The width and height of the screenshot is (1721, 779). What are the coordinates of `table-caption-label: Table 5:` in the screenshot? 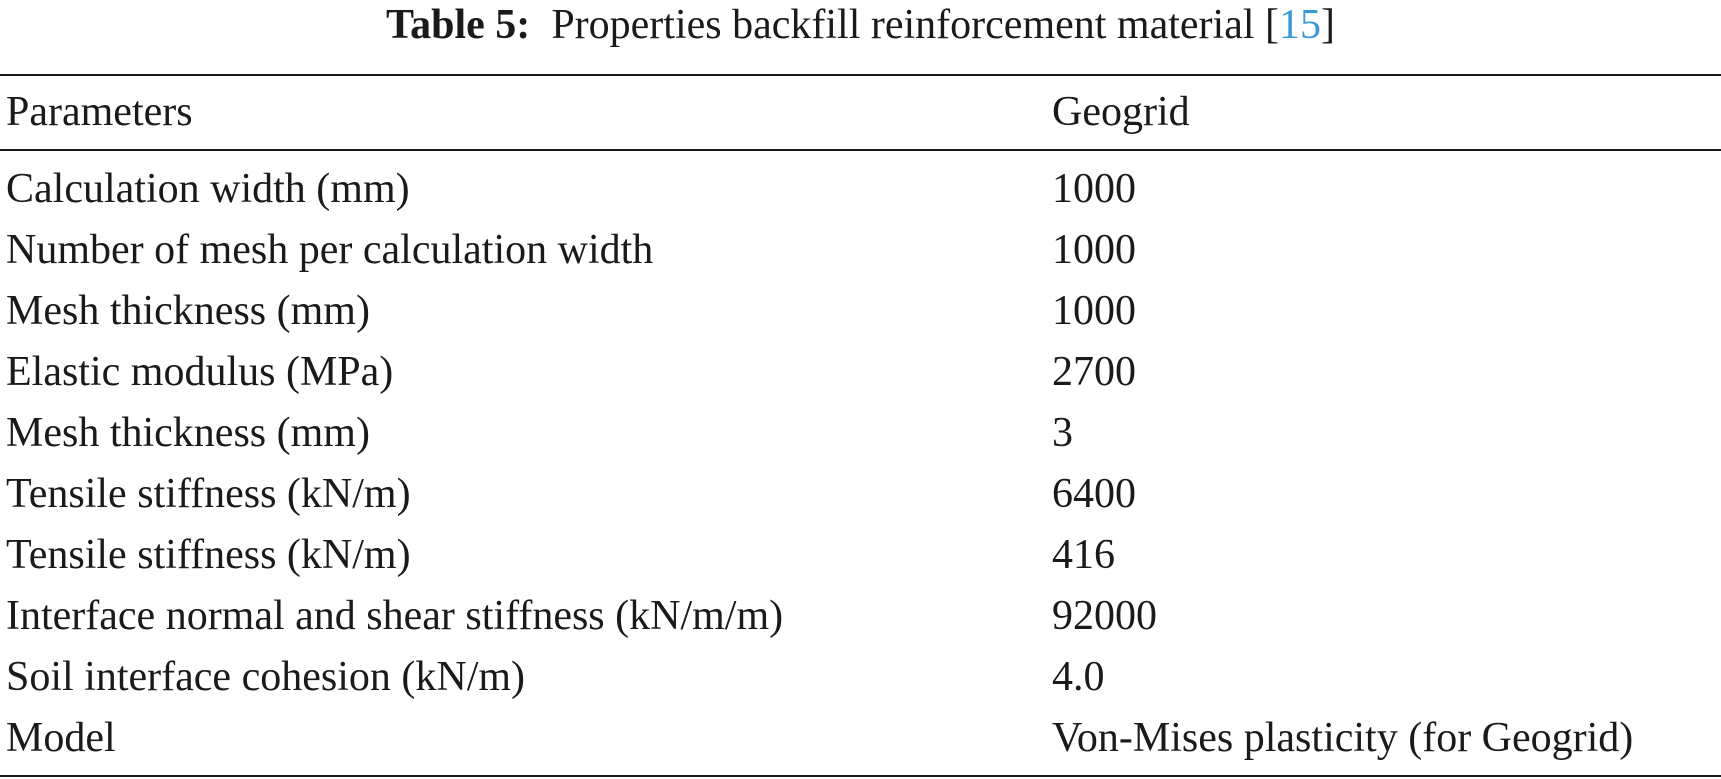 It's located at (458, 25).